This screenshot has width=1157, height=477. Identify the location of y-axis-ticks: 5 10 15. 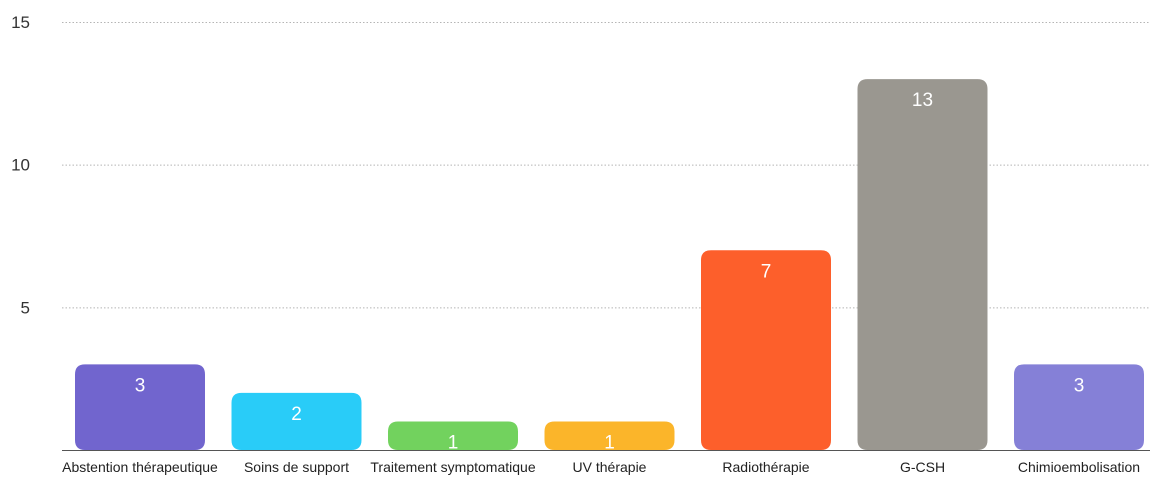
(20, 165).